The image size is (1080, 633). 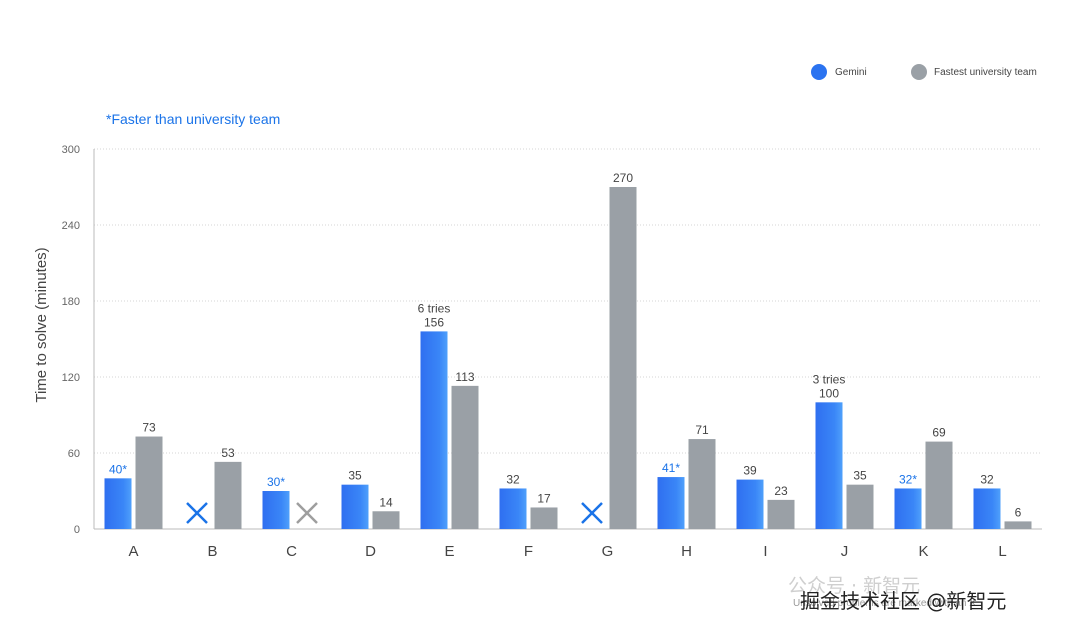 What do you see at coordinates (845, 551) in the screenshot?
I see `x-tick-label: J` at bounding box center [845, 551].